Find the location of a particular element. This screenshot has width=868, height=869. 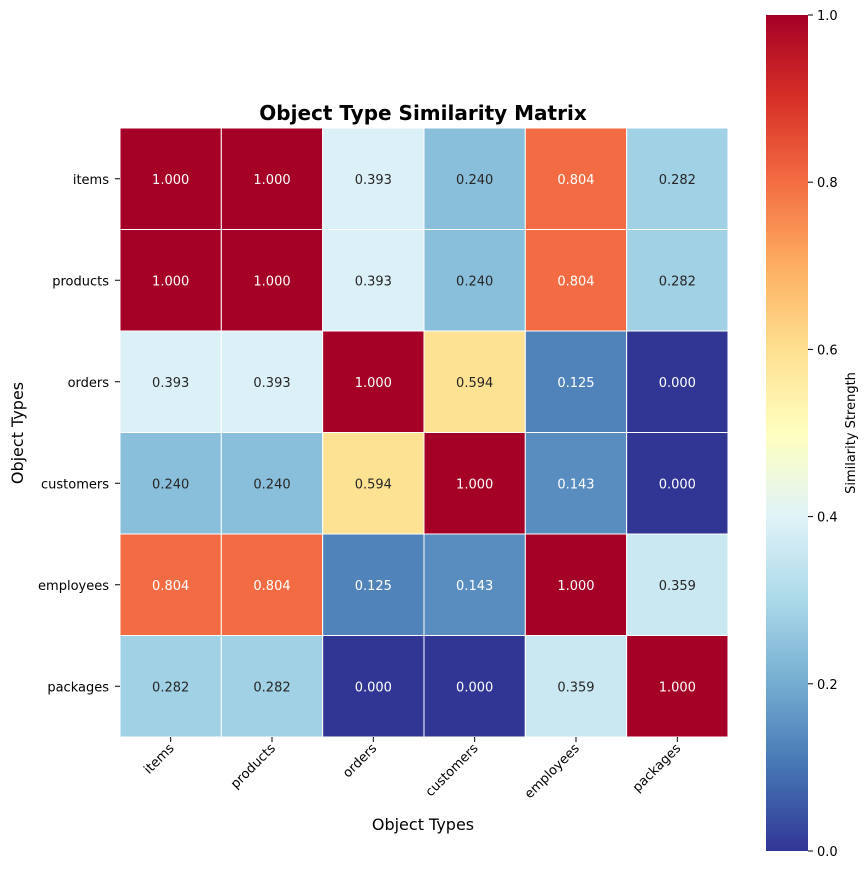

colorbar-label: Similarity Strength is located at coordinates (851, 433).